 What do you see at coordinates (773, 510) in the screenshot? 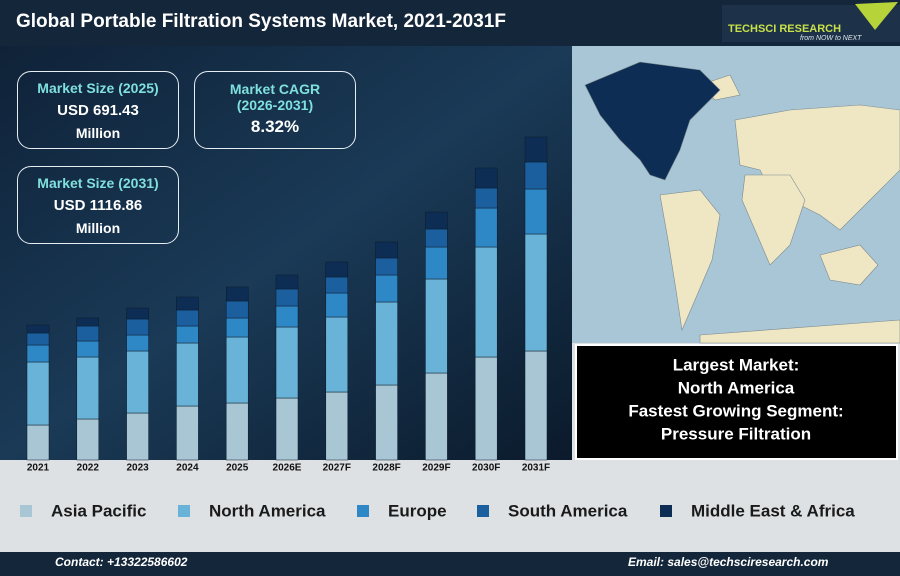
I see `legend-label: Middle East & Africa` at bounding box center [773, 510].